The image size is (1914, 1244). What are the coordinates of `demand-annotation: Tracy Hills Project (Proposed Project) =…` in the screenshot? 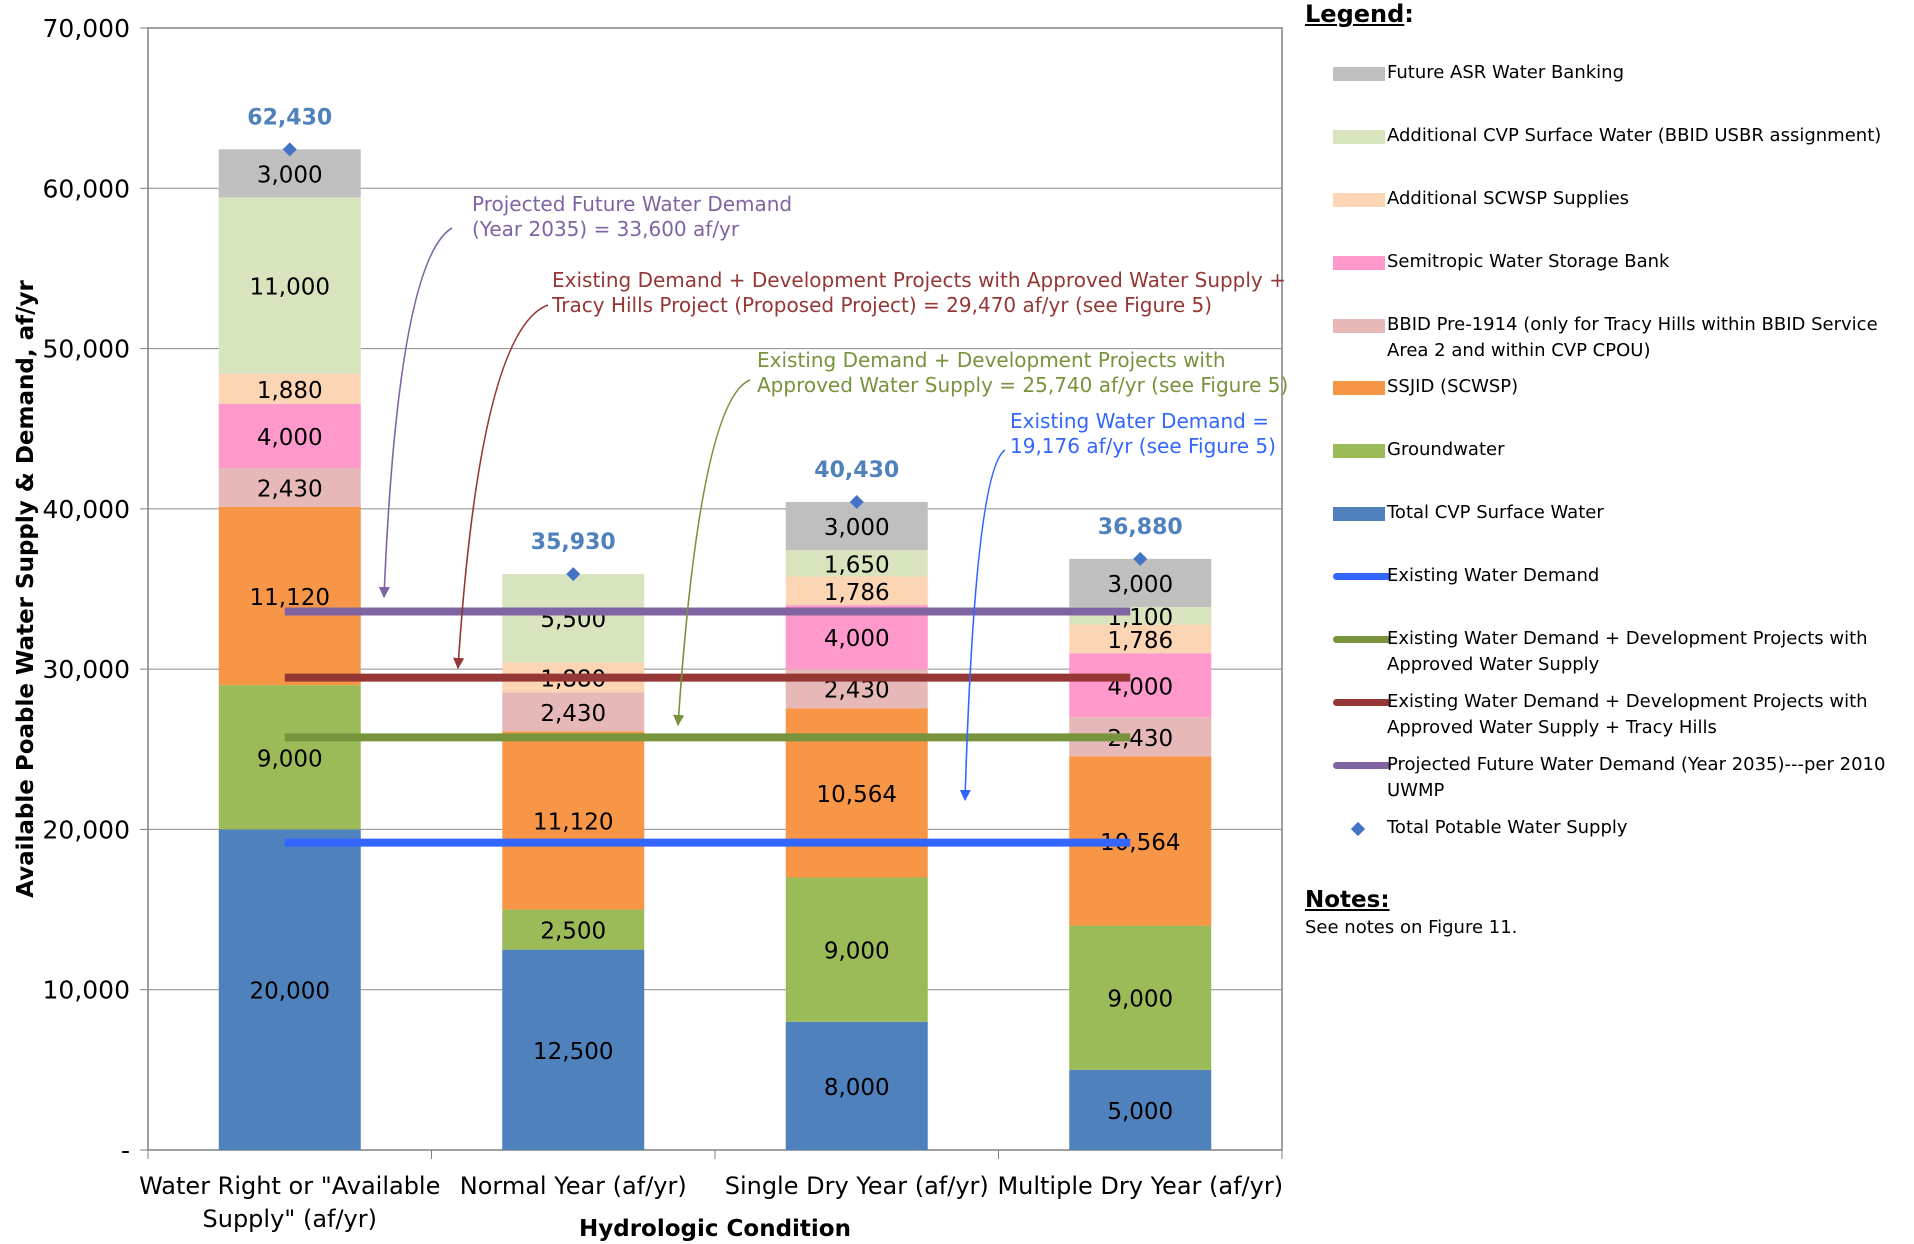 It's located at (881, 305).